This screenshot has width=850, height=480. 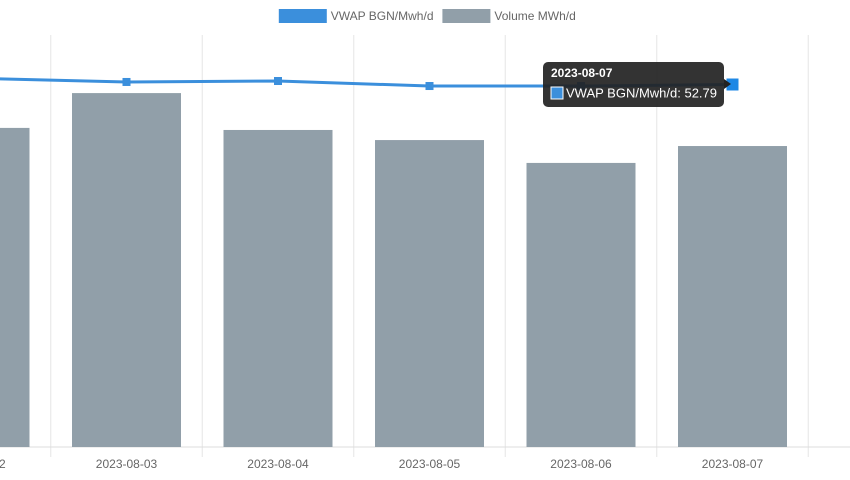 I want to click on x-tick-label: 2023-08-05, so click(x=430, y=464).